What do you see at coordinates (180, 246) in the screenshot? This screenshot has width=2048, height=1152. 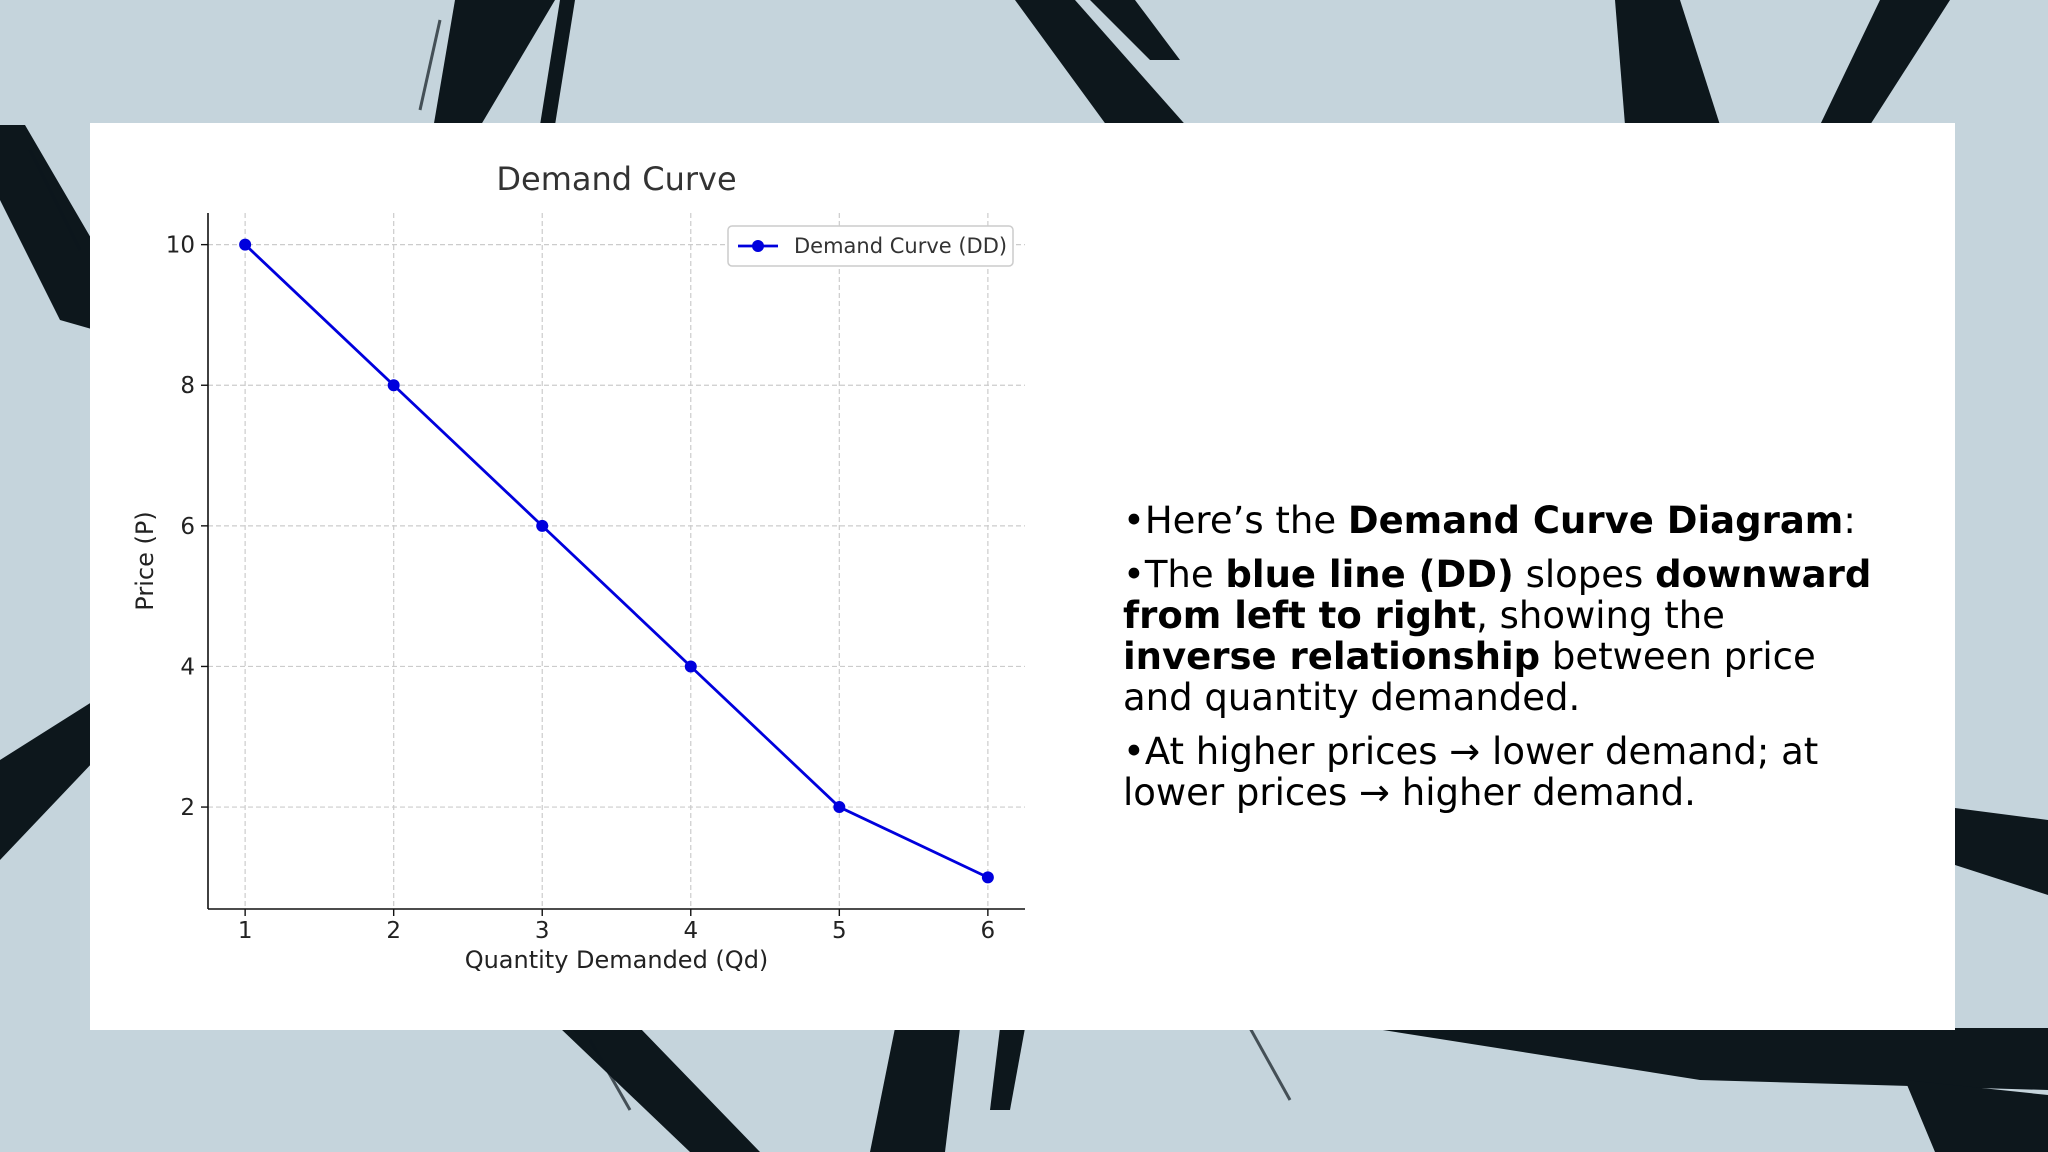 I see `y-tick-label: 10` at bounding box center [180, 246].